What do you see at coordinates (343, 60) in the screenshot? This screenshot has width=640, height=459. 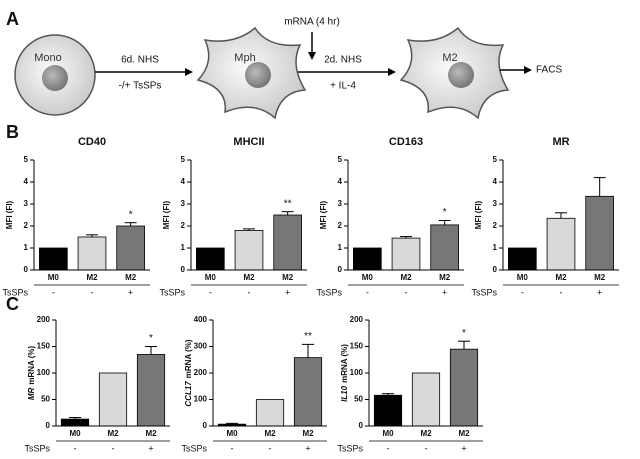 I see `step-label: 2d. NHS` at bounding box center [343, 60].